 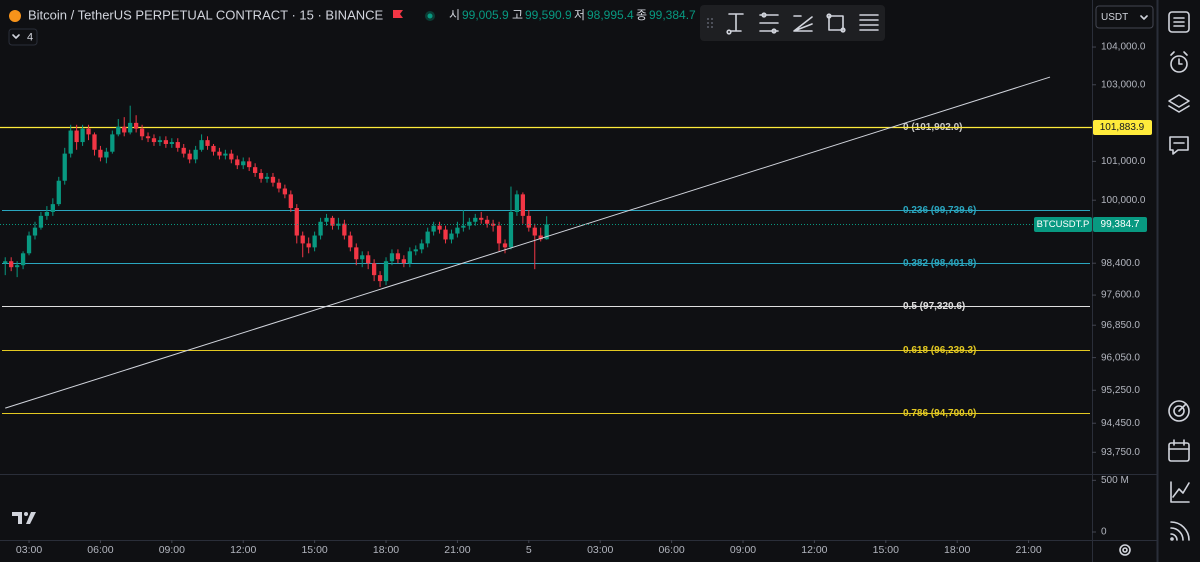 I want to click on ohlc-value: 99,005.9, so click(x=485, y=15).